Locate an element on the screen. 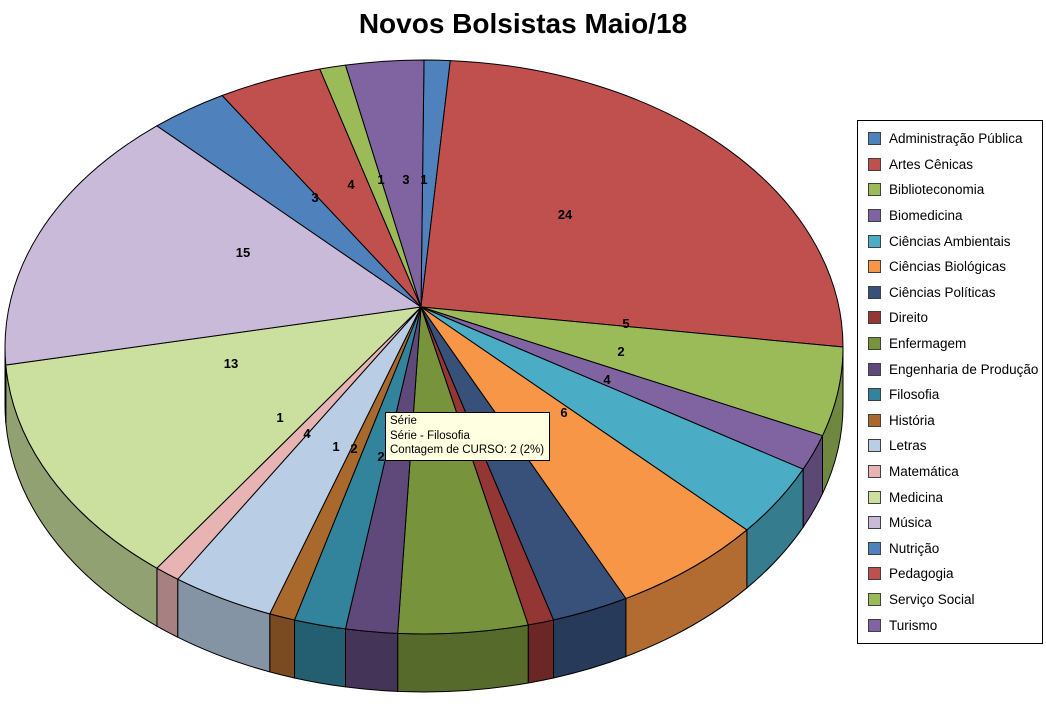 The height and width of the screenshot is (707, 1046). legend-swatch-ciencias-biologicas is located at coordinates (874, 267).